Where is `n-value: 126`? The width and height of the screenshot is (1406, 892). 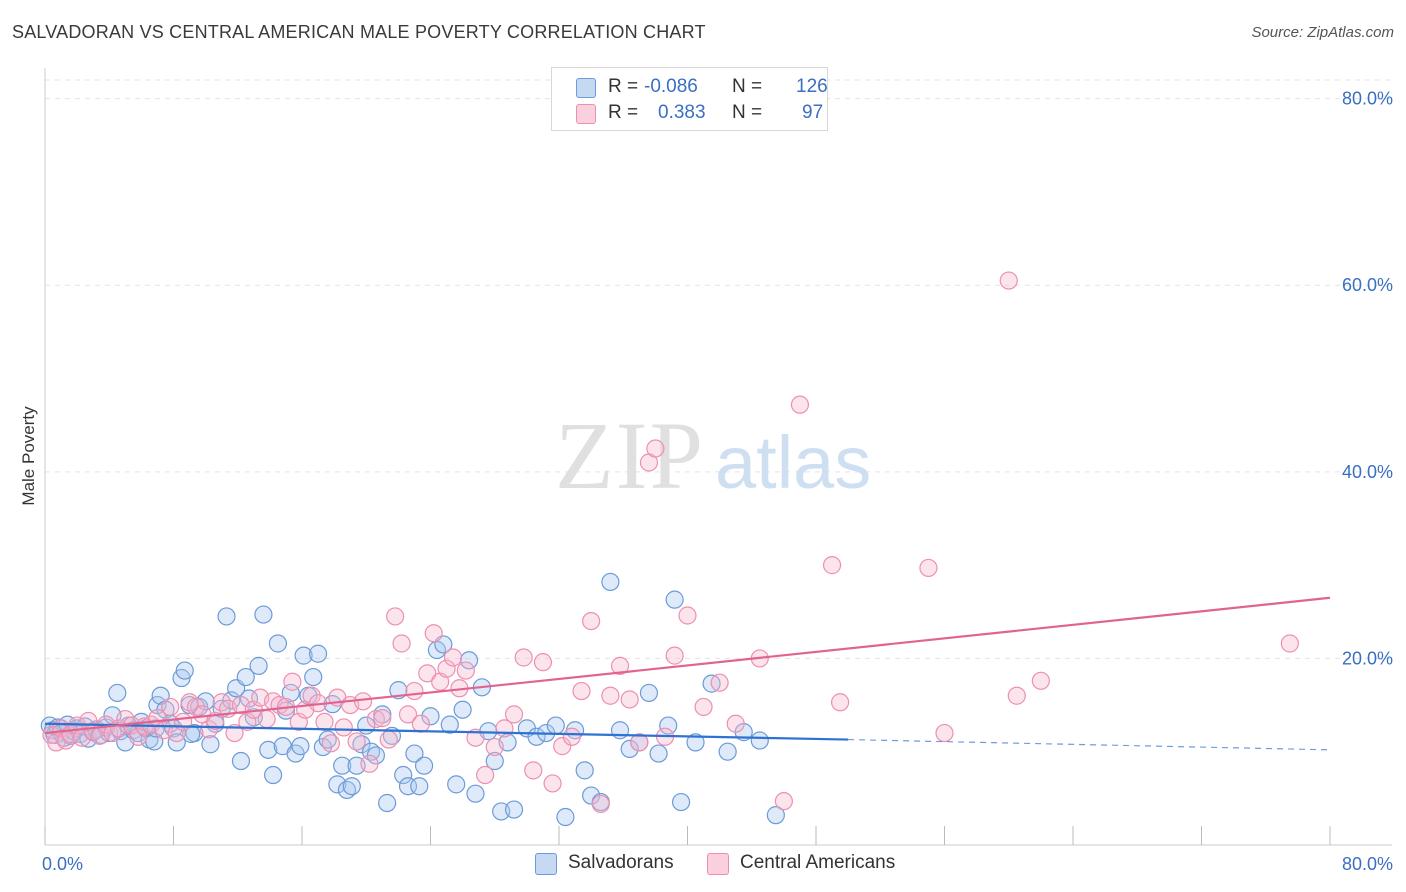 n-value: 126 is located at coordinates (812, 86).